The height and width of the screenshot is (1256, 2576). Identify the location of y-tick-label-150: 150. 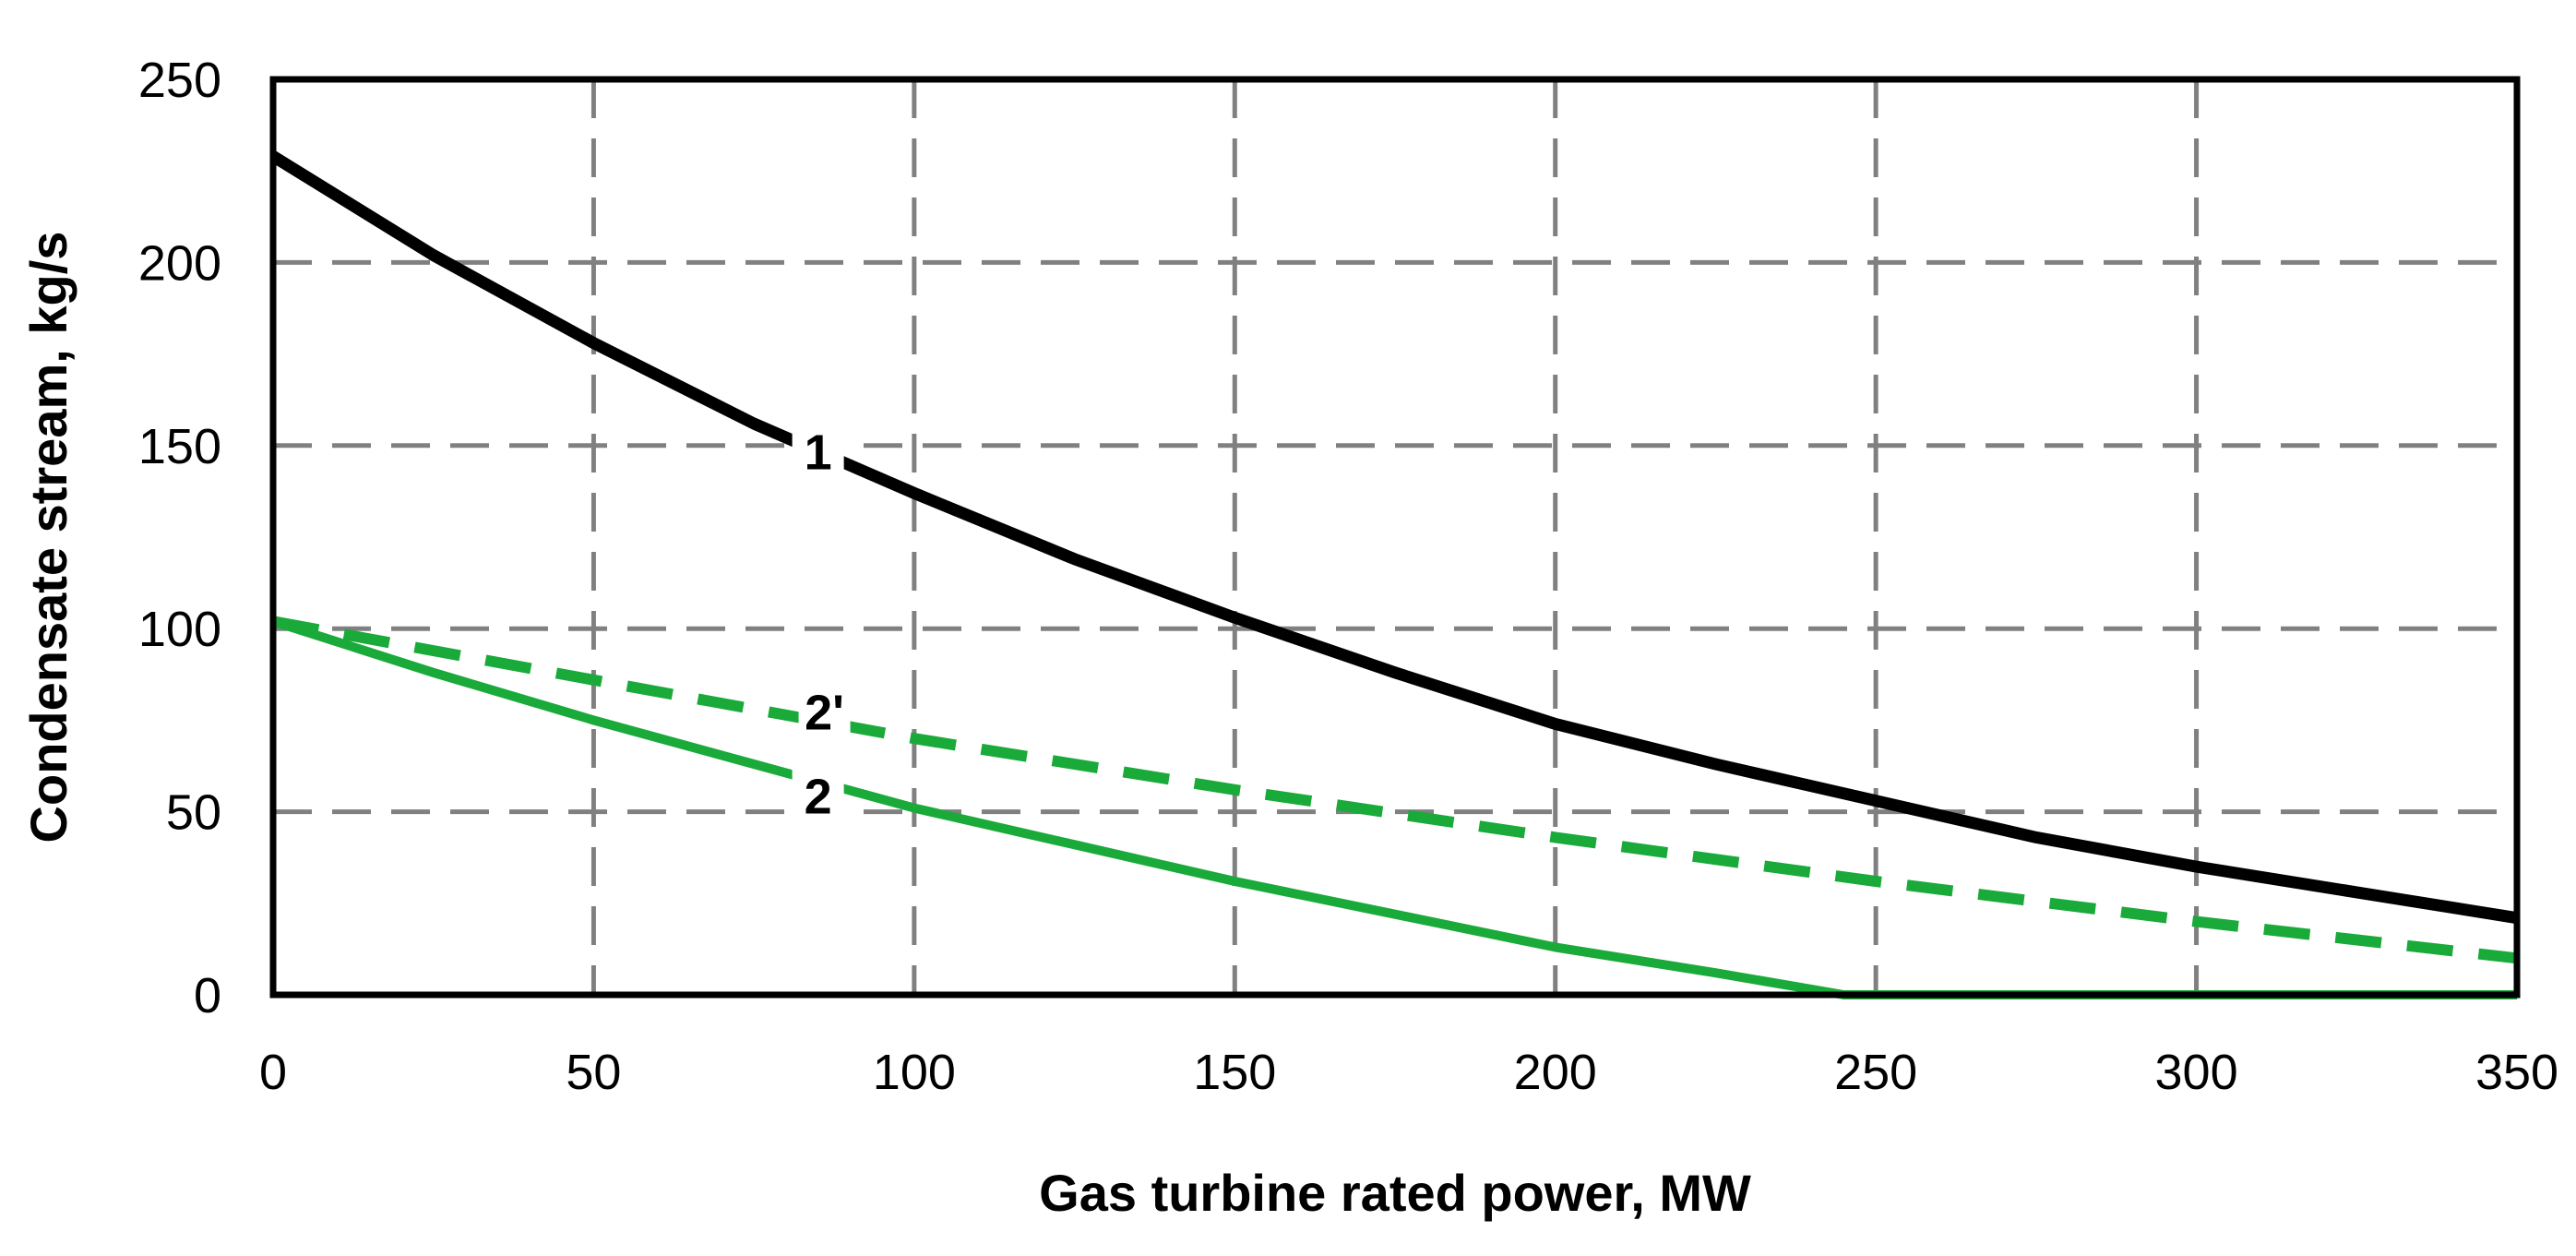
(179, 446).